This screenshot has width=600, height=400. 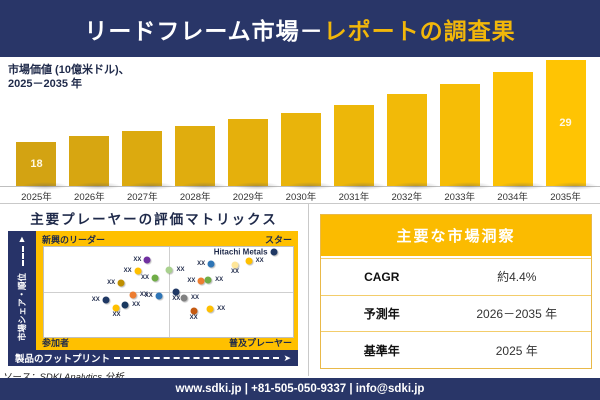 I want to click on x-axis-dashed-line, so click(x=197, y=358).